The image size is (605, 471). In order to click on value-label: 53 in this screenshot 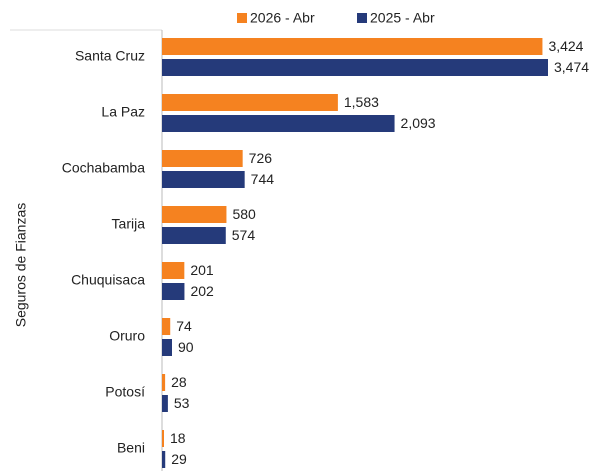, I will do `click(182, 403)`.